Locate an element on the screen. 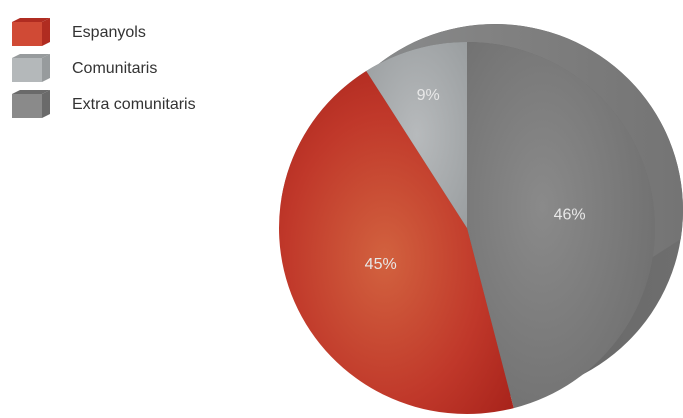 The width and height of the screenshot is (683, 418). legend-item-comunitaris: Comunitaris is located at coordinates (84, 68).